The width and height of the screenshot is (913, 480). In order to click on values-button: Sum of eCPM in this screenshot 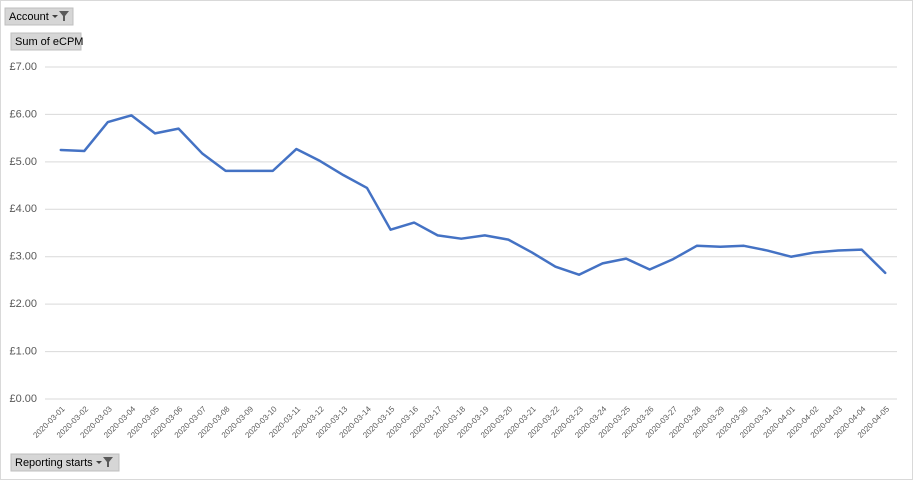, I will do `click(46, 41)`.